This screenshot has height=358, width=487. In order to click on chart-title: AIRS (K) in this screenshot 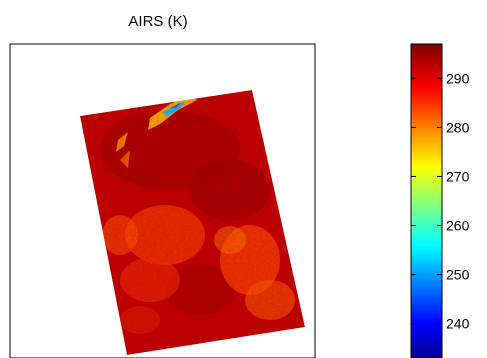, I will do `click(157, 21)`.